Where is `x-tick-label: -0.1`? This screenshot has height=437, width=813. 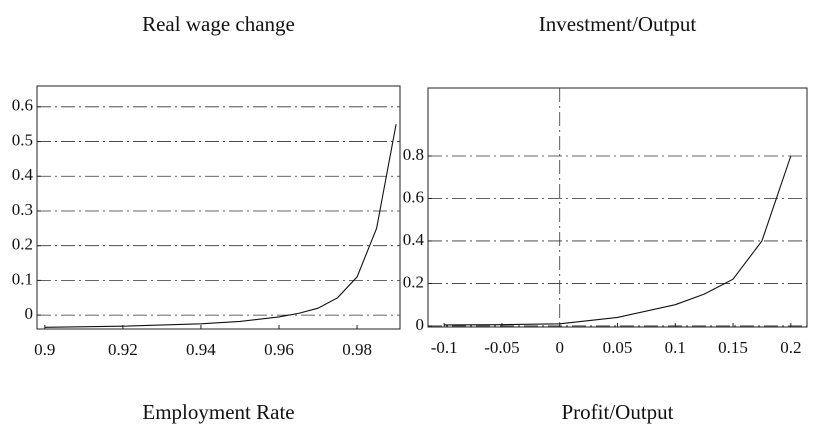 x-tick-label: -0.1 is located at coordinates (444, 347).